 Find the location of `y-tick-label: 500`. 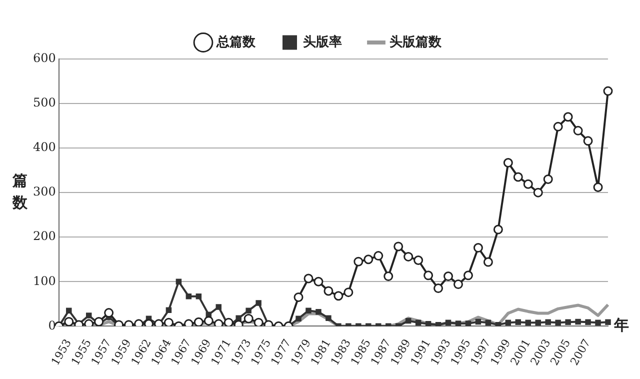

y-tick-label: 500 is located at coordinates (44, 103).